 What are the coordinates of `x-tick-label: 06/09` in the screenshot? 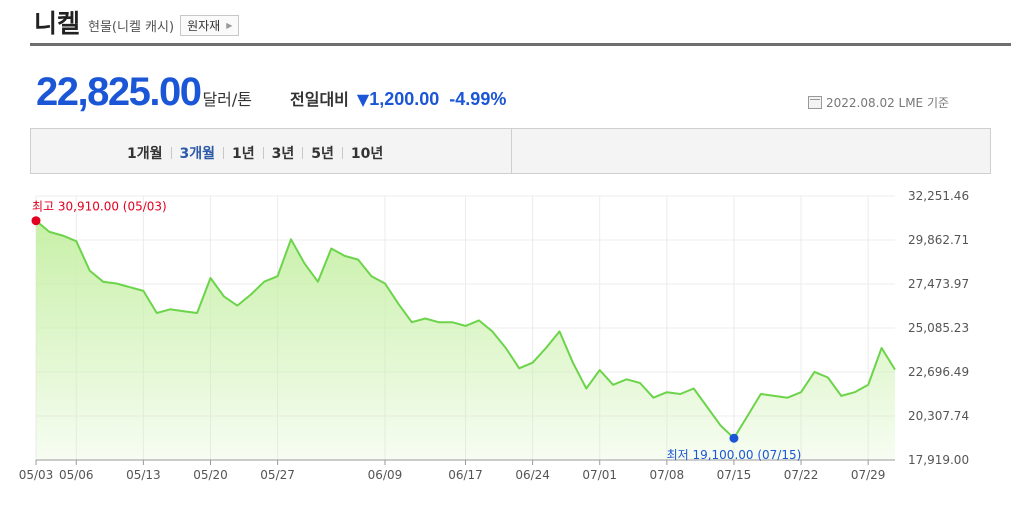 It's located at (385, 475).